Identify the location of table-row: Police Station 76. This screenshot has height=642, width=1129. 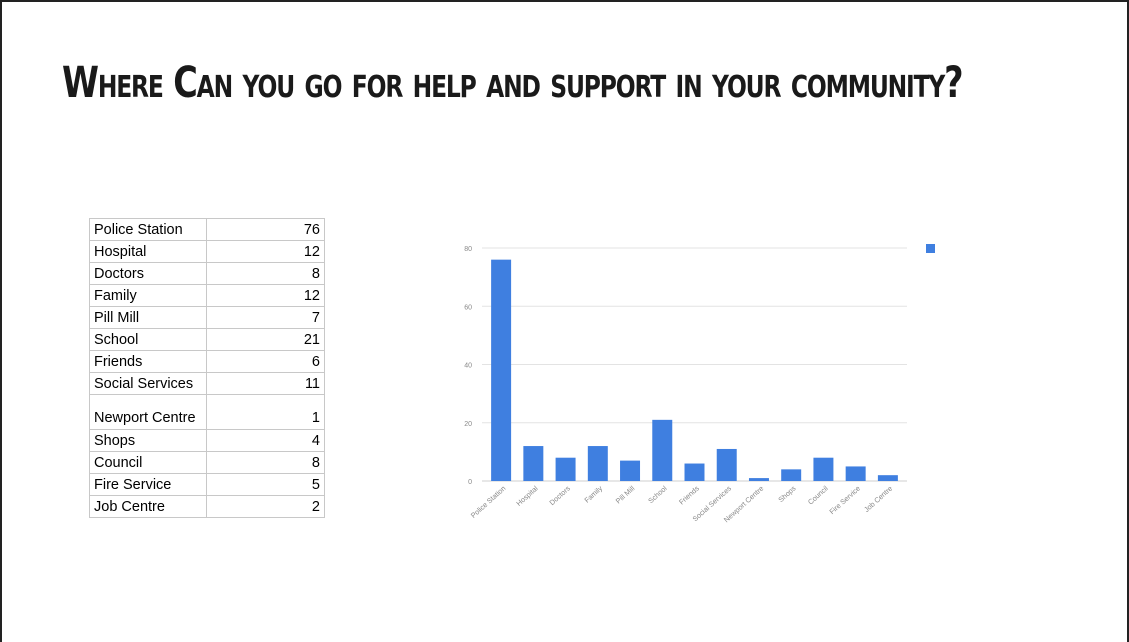
(207, 229).